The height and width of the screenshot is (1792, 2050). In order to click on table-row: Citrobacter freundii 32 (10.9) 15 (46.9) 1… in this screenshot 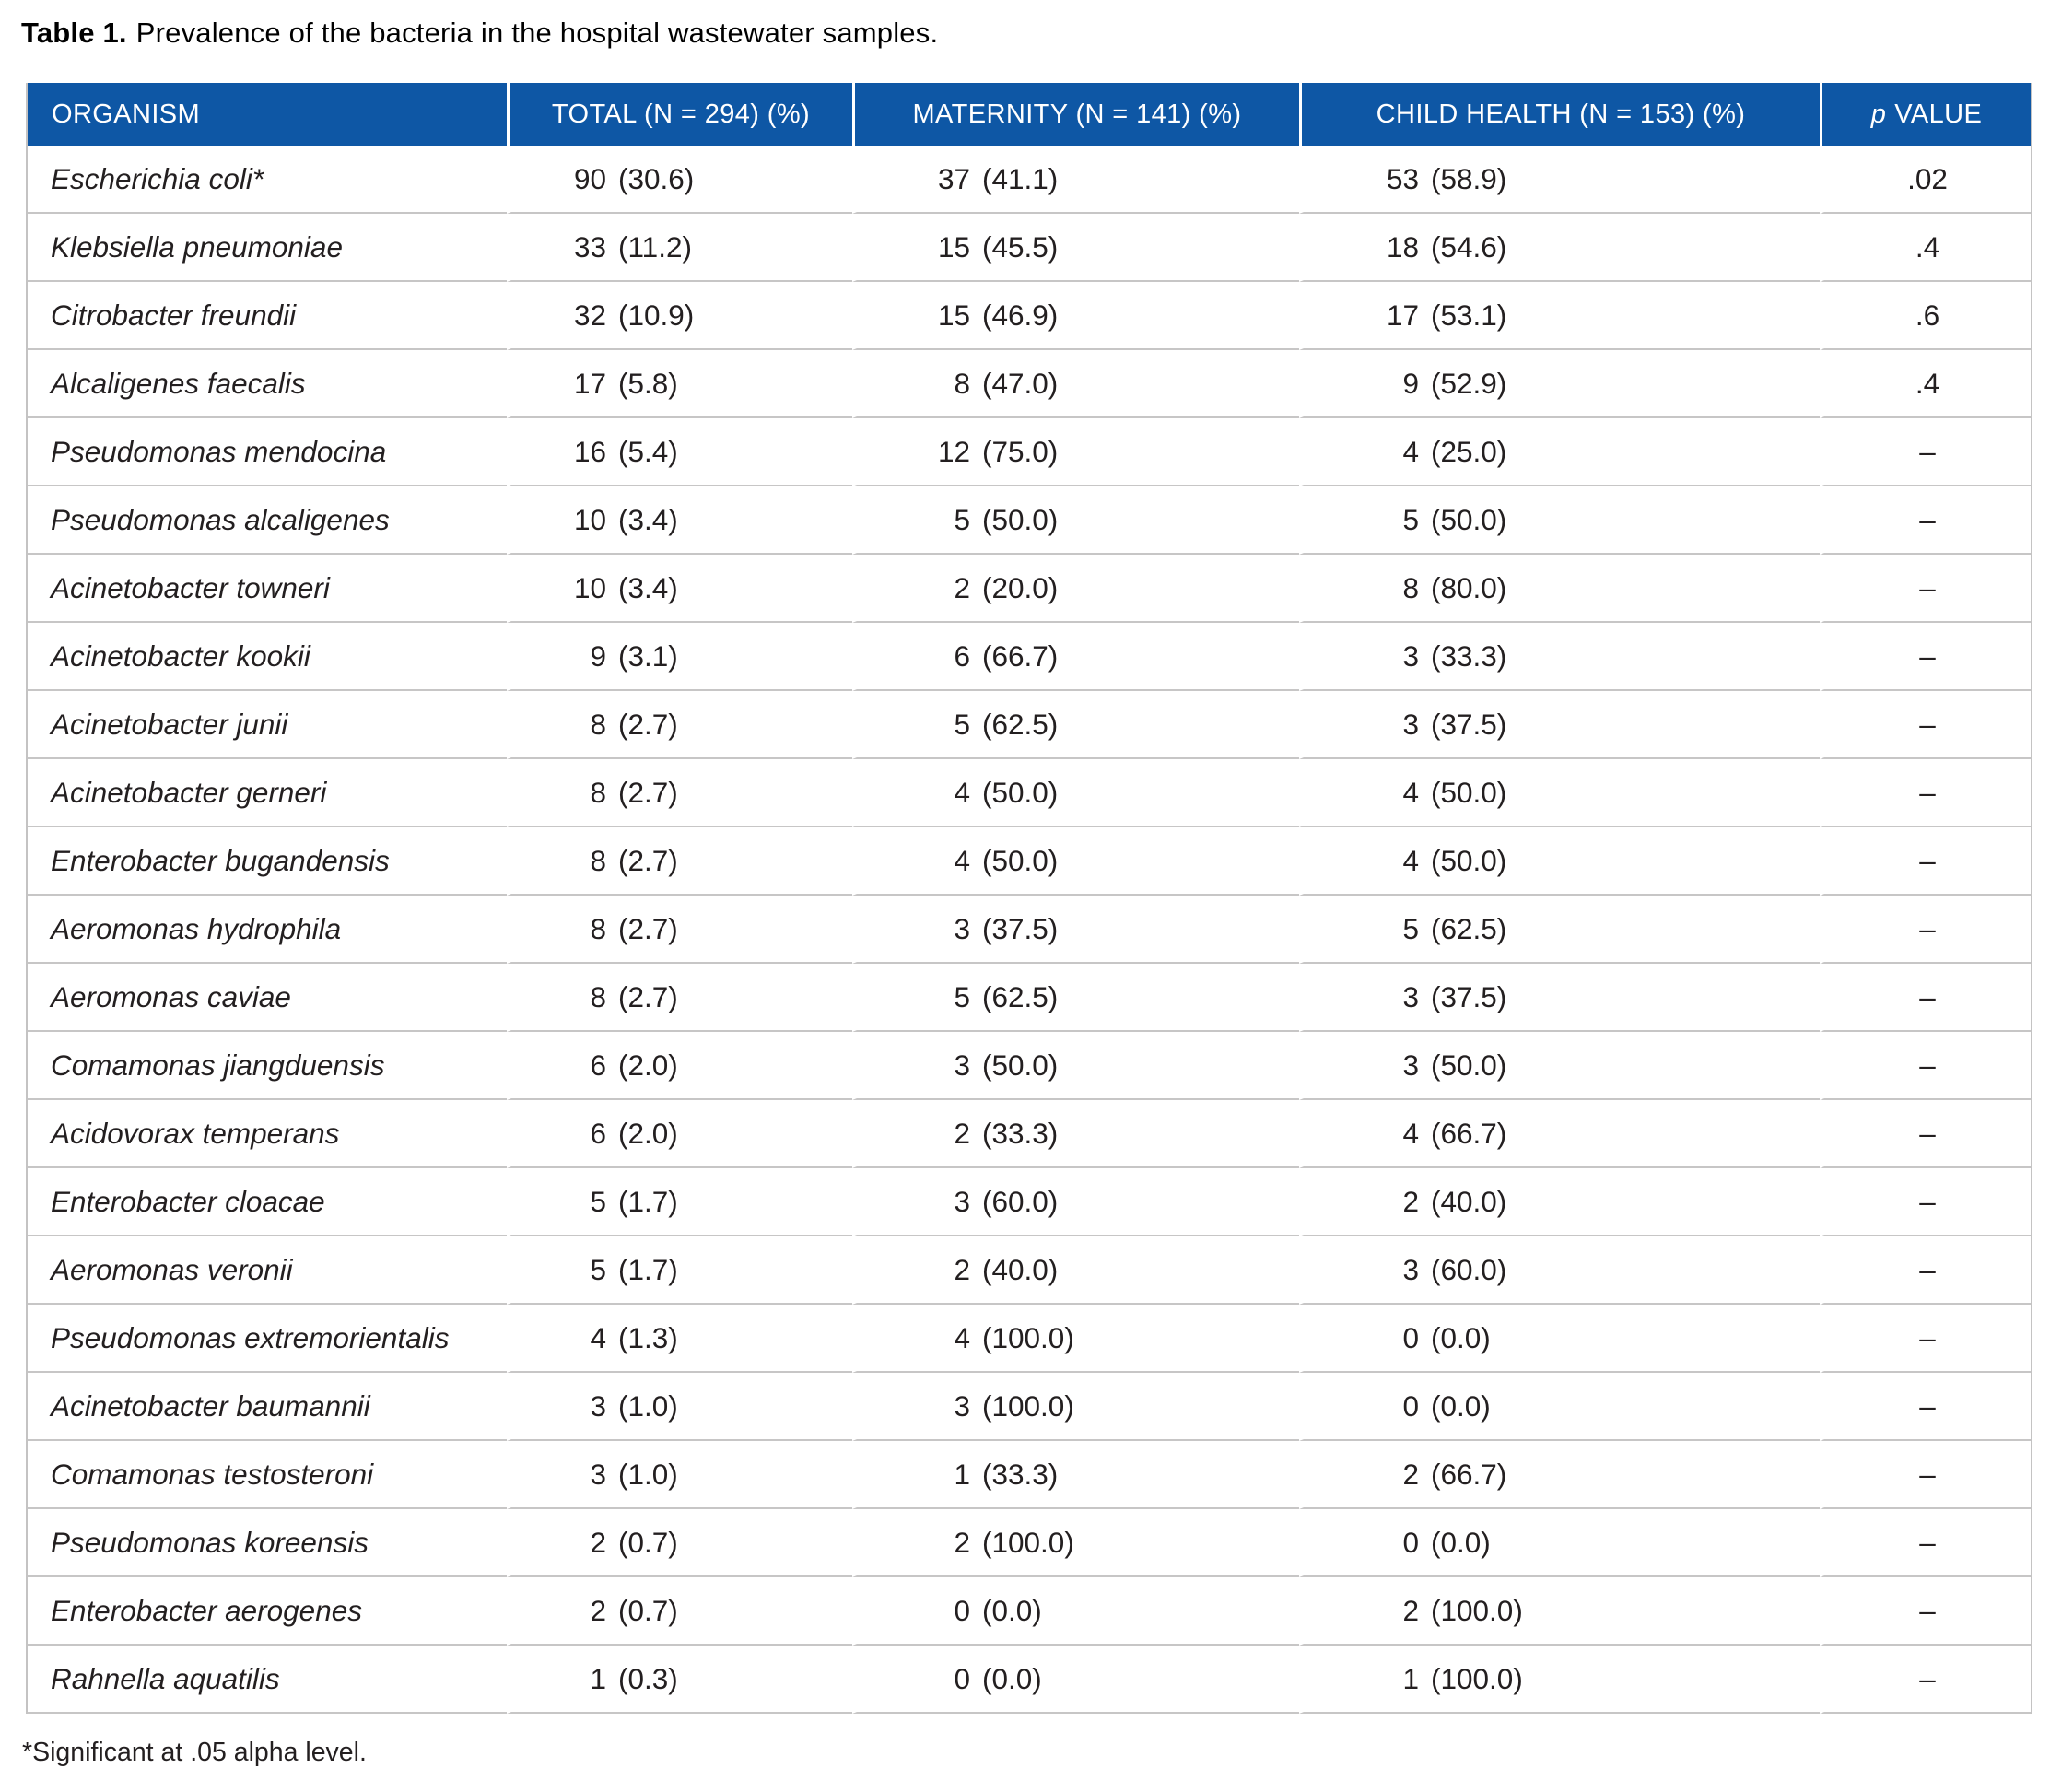, I will do `click(1030, 316)`.